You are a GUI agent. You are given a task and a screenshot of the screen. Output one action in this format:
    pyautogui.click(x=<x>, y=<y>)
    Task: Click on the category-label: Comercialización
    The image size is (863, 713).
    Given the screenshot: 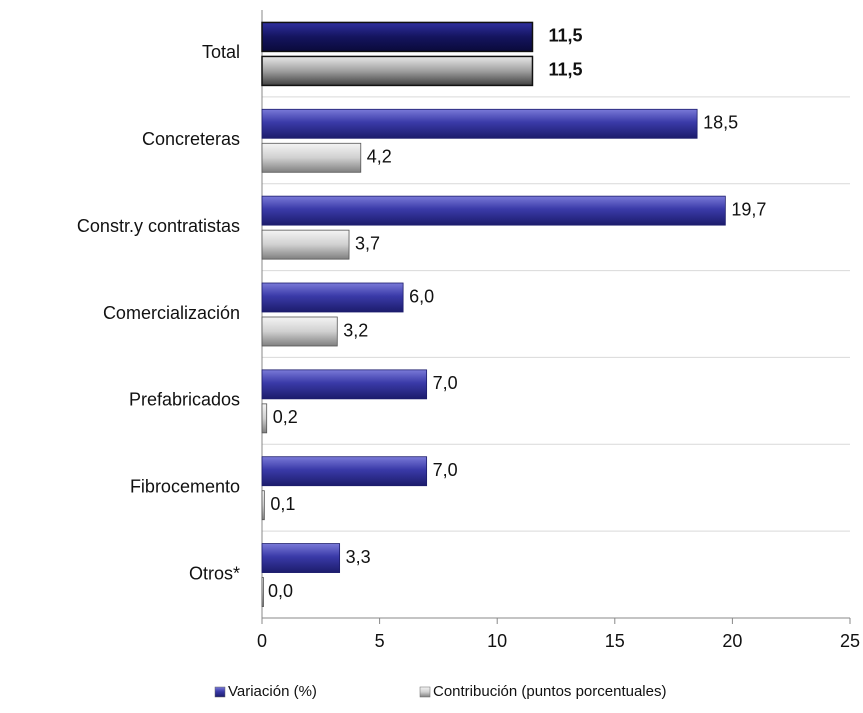 What is the action you would take?
    pyautogui.click(x=171, y=313)
    